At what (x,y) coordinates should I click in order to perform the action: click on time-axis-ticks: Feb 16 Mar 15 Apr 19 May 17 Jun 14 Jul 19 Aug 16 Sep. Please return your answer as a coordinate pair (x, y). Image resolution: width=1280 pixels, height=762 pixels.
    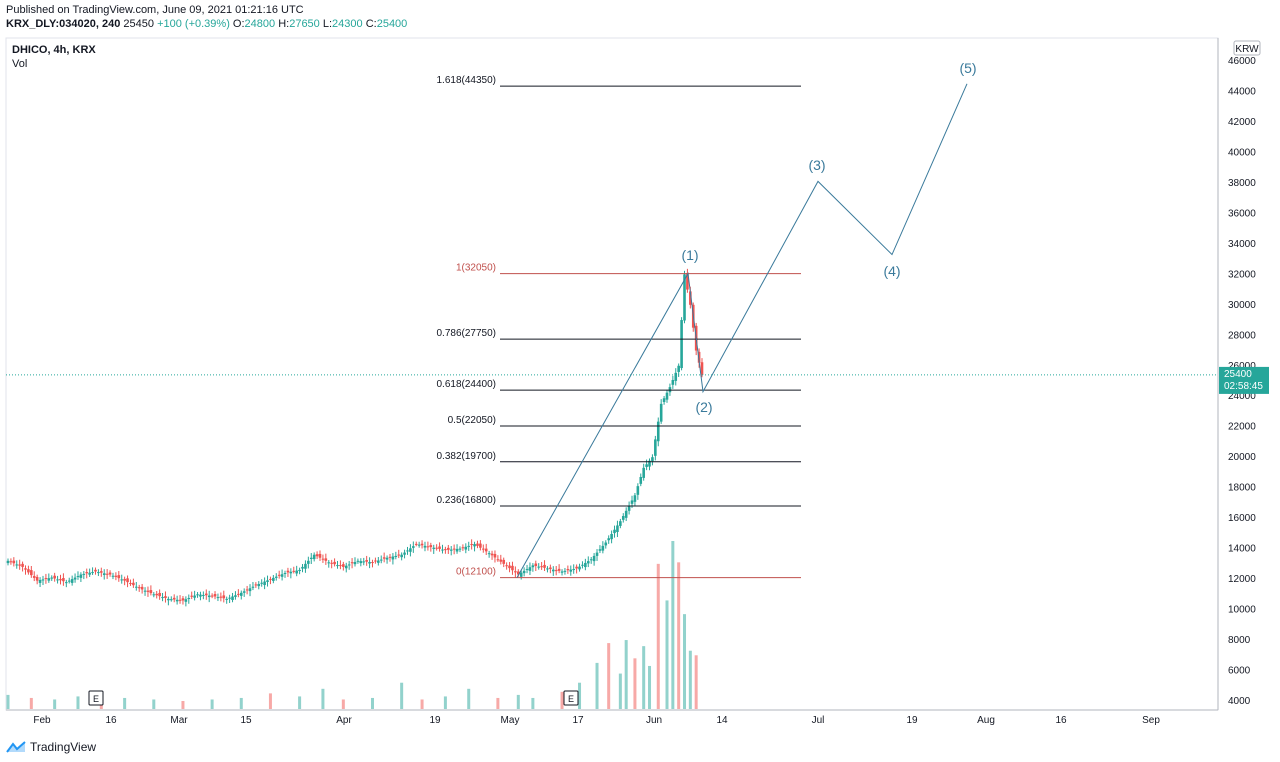
    Looking at the image, I should click on (596, 720).